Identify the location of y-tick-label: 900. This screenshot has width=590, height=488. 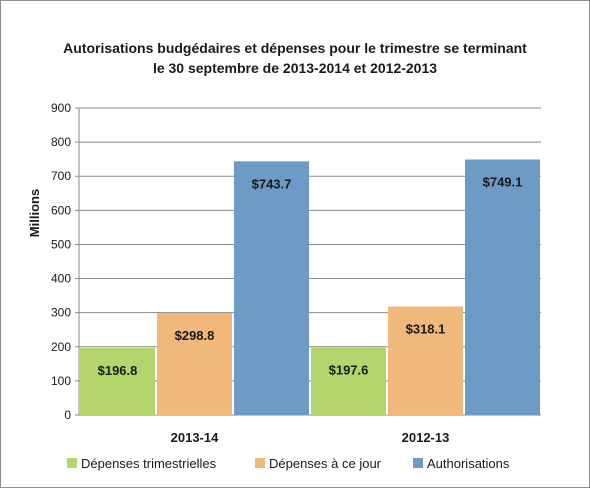
(61, 108).